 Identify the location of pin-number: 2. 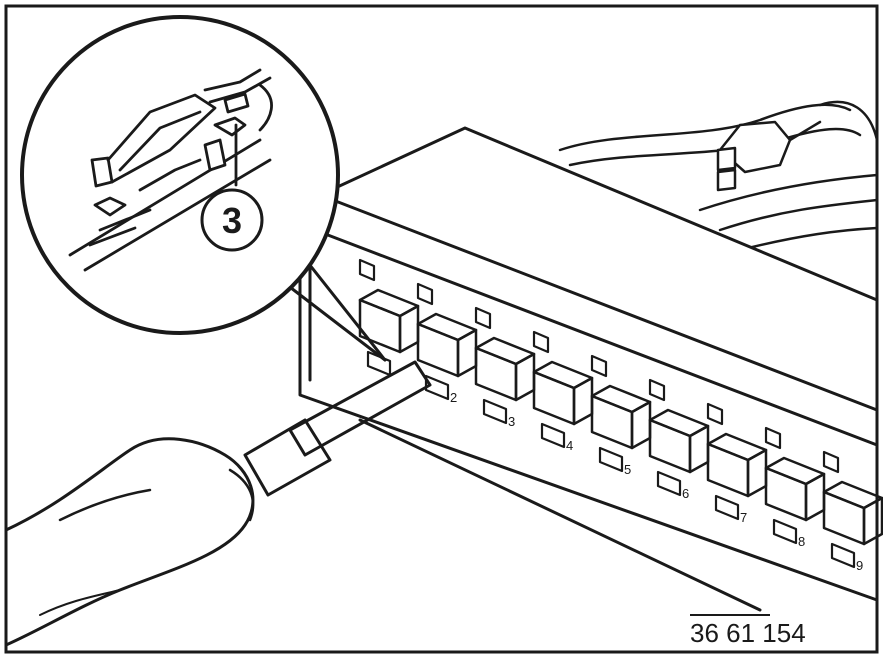
(453, 397).